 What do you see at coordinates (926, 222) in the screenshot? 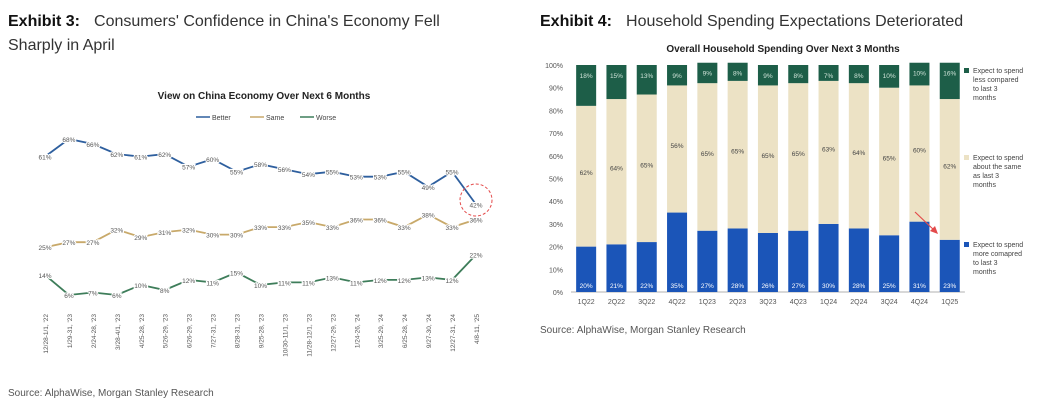
I see `highlight-arrow` at bounding box center [926, 222].